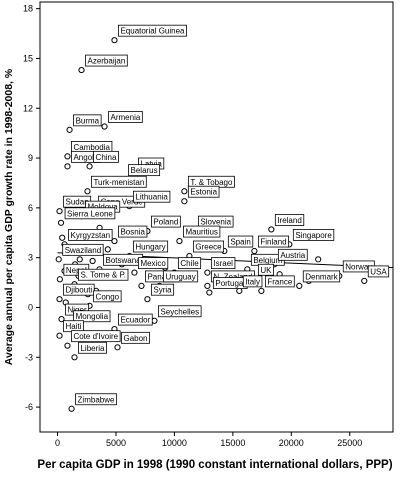 This screenshot has width=400, height=497. I want to click on point-label: Kyrgyzstan, so click(91, 235).